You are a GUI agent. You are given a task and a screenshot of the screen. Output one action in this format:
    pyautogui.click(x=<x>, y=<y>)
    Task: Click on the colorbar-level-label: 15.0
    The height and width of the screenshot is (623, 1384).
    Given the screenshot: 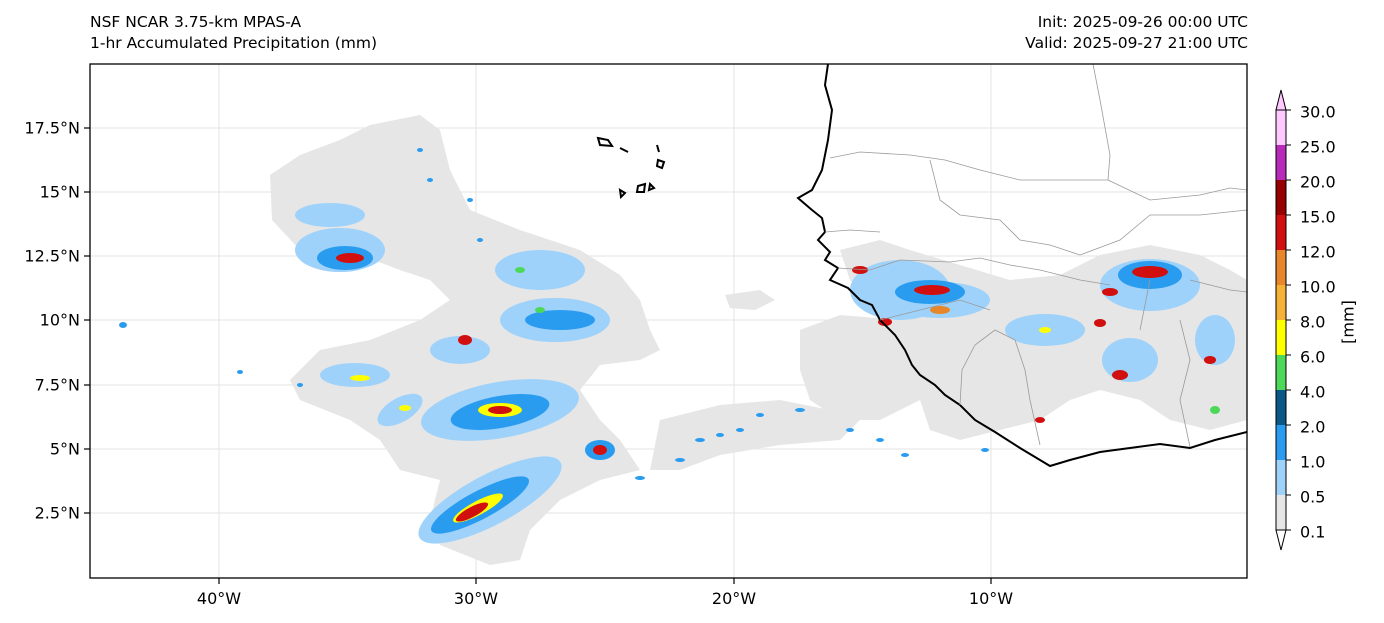 What is the action you would take?
    pyautogui.click(x=1318, y=217)
    